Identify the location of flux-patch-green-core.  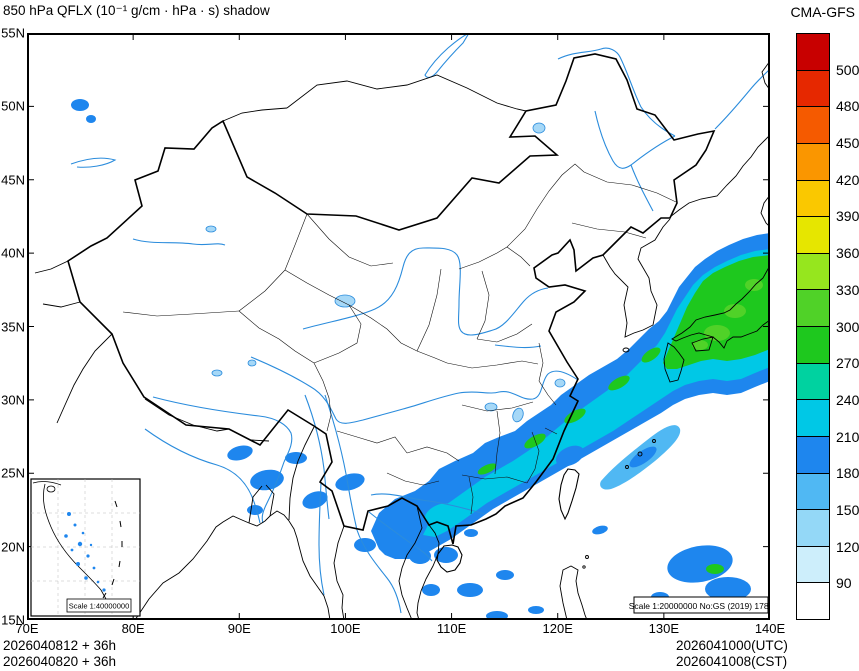
(715, 569).